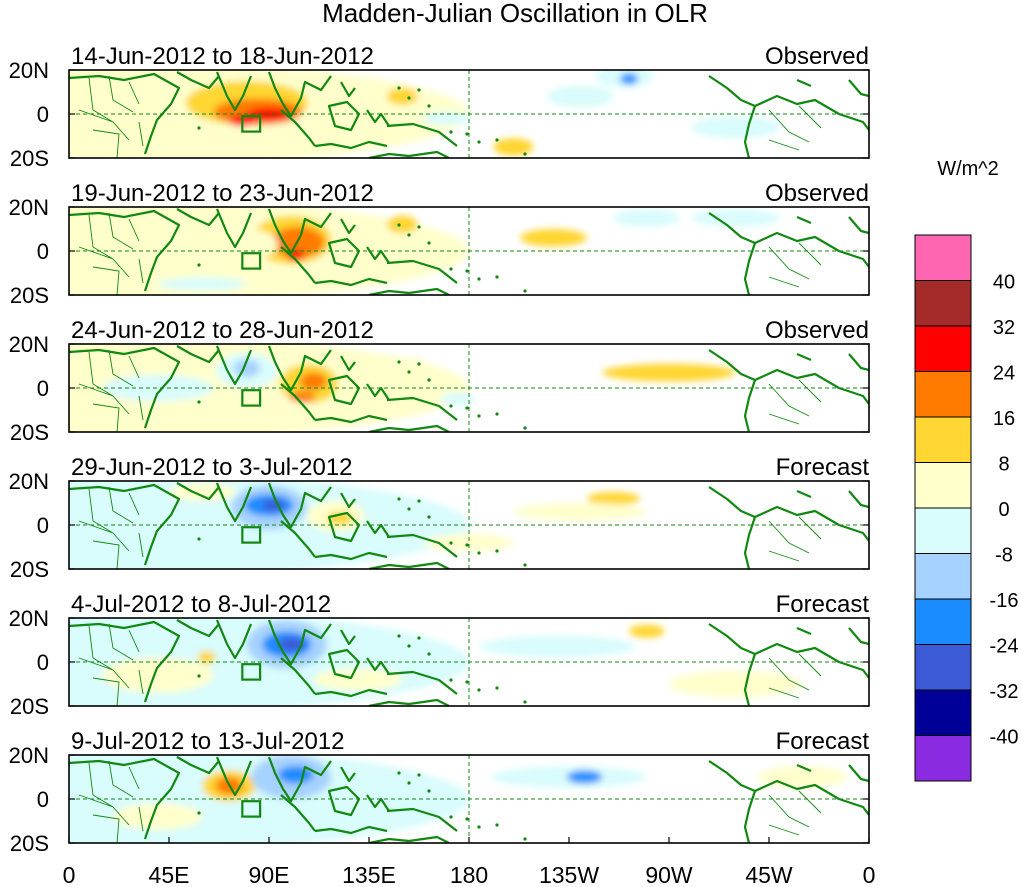  I want to click on colorbar-label: 40, so click(1004, 283).